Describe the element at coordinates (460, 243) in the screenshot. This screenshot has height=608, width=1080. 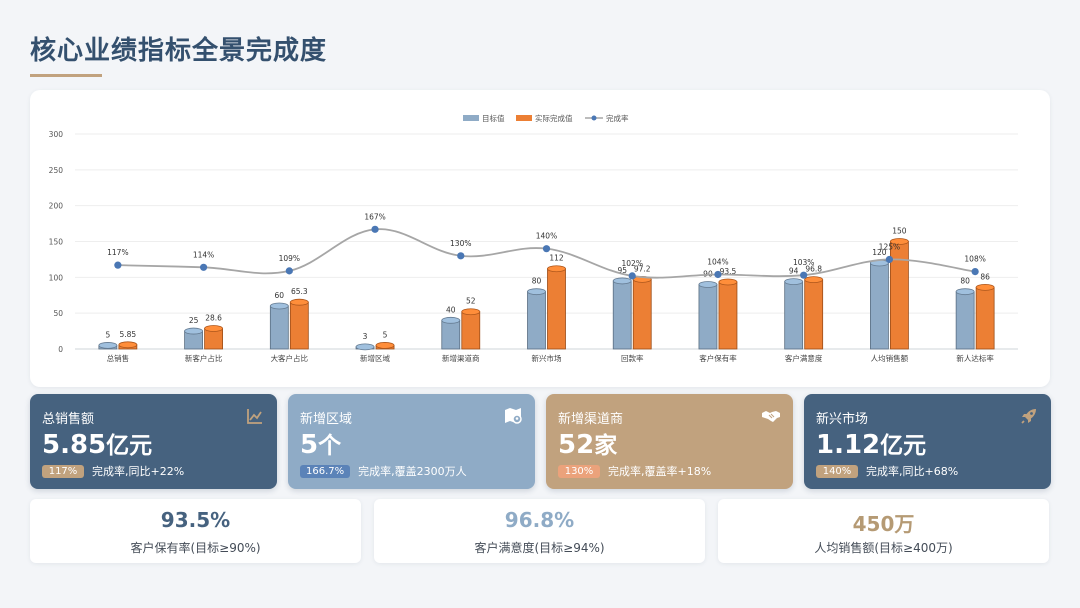
I see `rate-value-label: 130%` at that location.